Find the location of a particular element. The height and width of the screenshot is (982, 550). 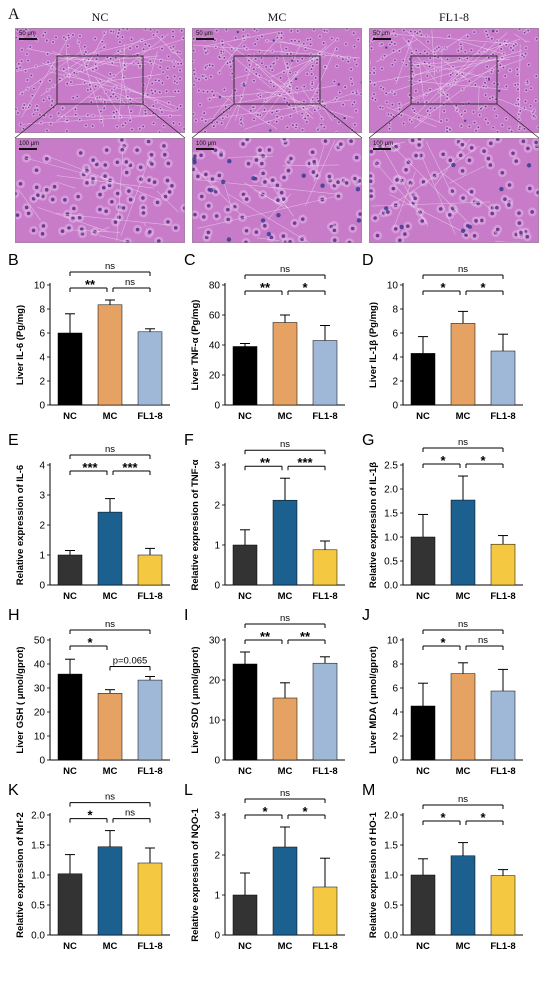

y-tick-label: 8 is located at coordinates (395, 310).